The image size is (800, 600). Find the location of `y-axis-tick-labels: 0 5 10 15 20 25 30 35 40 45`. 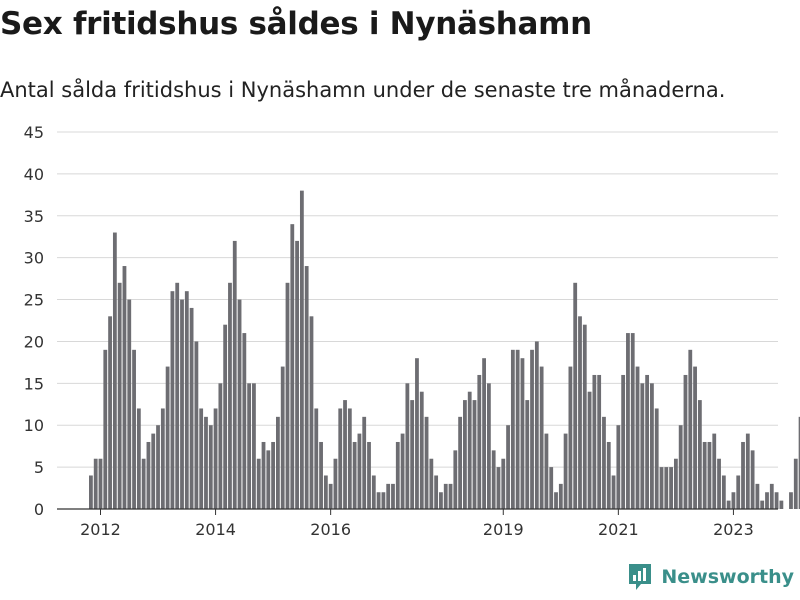

y-axis-tick-labels: 0 5 10 15 20 25 30 35 40 45 is located at coordinates (34, 321).